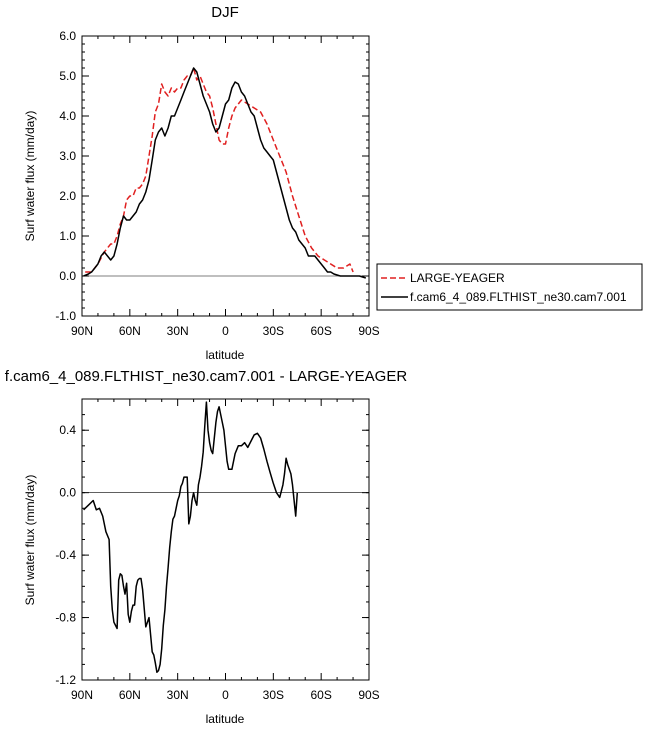 The width and height of the screenshot is (649, 730). Describe the element at coordinates (273, 695) in the screenshot. I see `bot-x-tick-label: 30S` at that location.